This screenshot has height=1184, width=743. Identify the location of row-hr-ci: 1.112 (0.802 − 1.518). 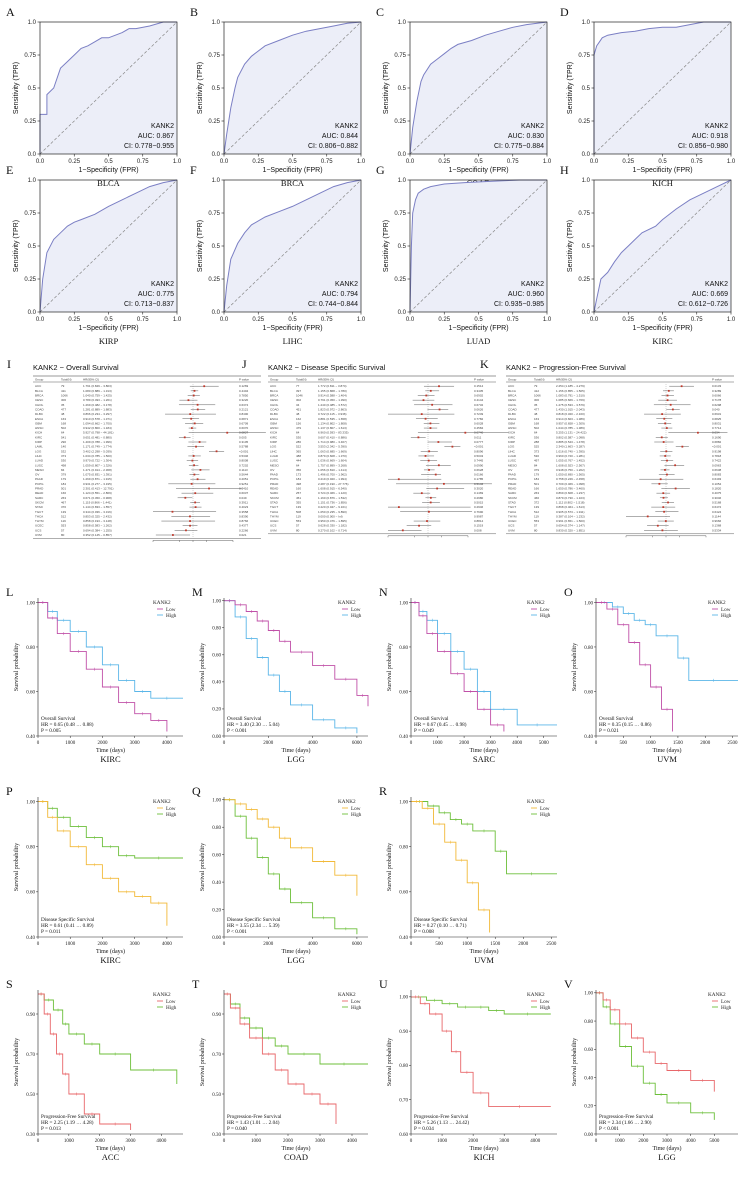
(570, 502).